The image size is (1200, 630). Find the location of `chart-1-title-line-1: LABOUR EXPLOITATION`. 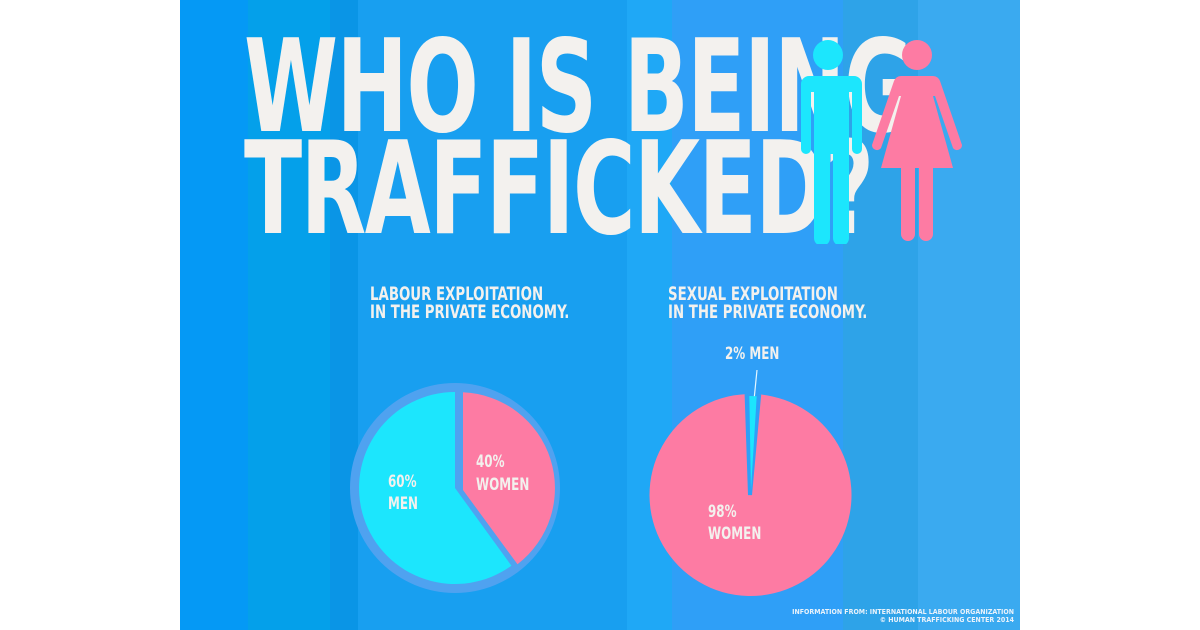

chart-1-title-line-1: LABOUR EXPLOITATION is located at coordinates (457, 294).